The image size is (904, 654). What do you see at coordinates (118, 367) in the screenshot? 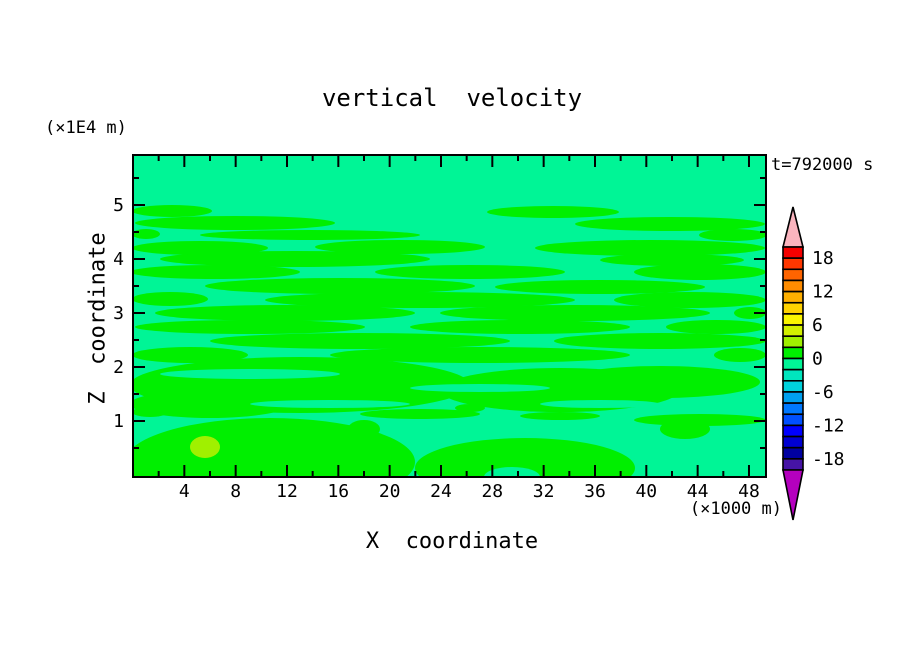
I see `y-tick-label: 2` at bounding box center [118, 367].